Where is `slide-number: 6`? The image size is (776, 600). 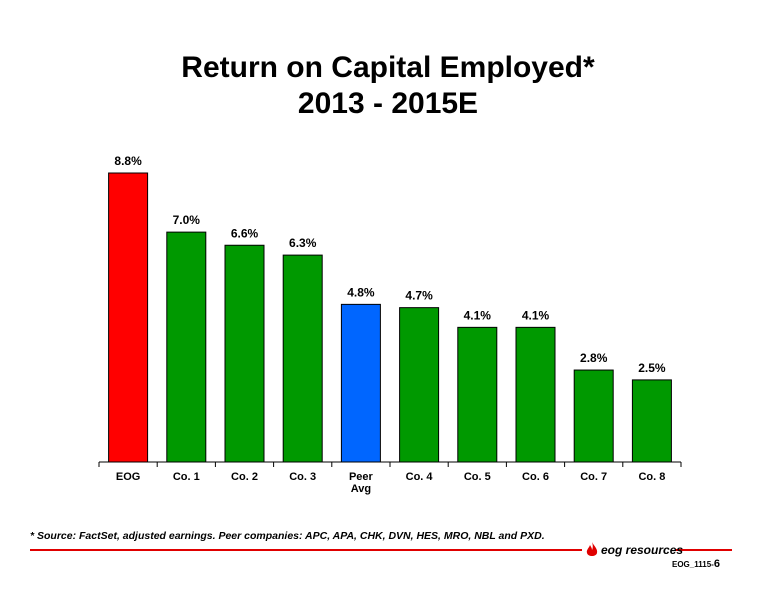
slide-number: 6 is located at coordinates (716, 564).